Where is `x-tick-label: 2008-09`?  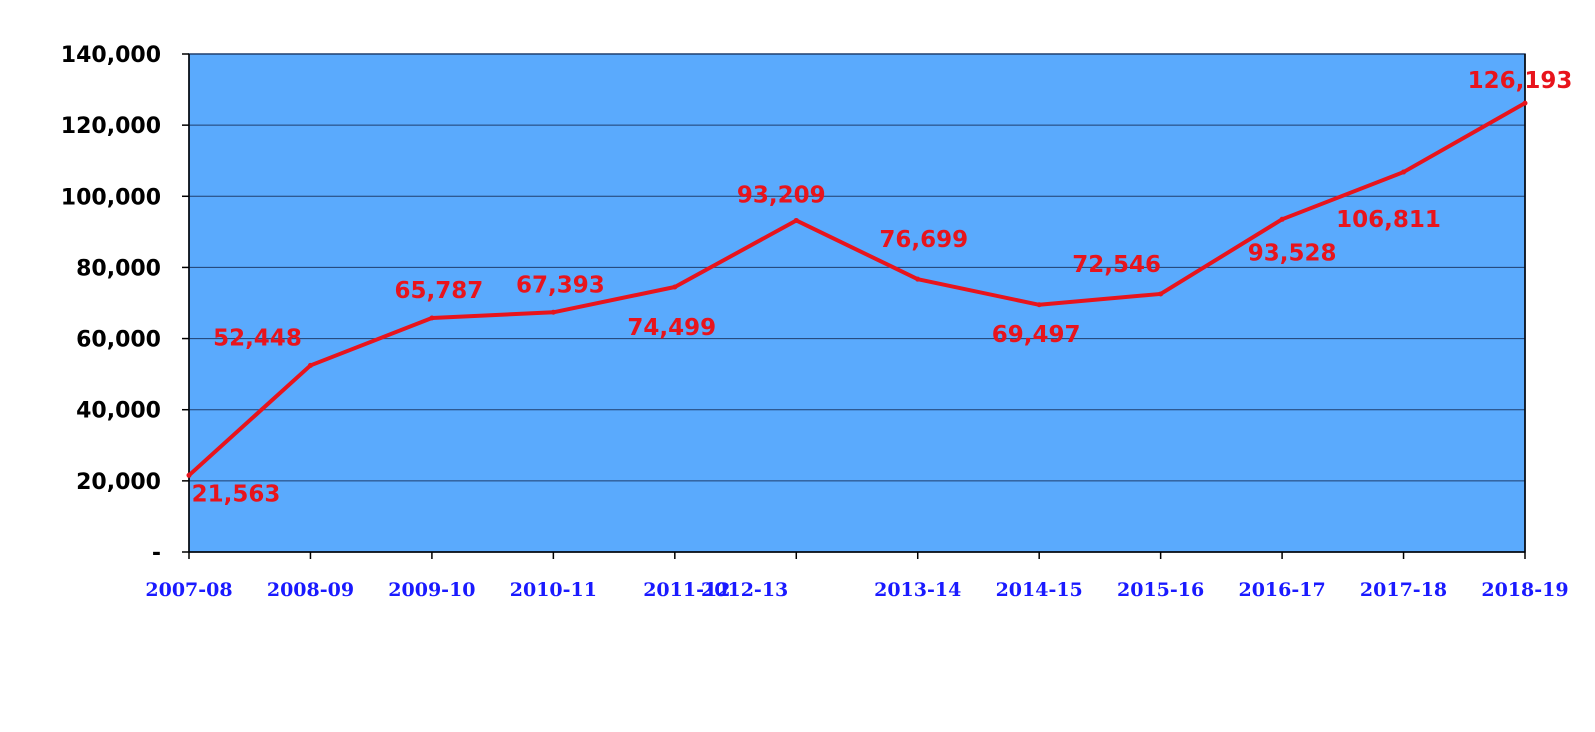 x-tick-label: 2008-09 is located at coordinates (310, 590).